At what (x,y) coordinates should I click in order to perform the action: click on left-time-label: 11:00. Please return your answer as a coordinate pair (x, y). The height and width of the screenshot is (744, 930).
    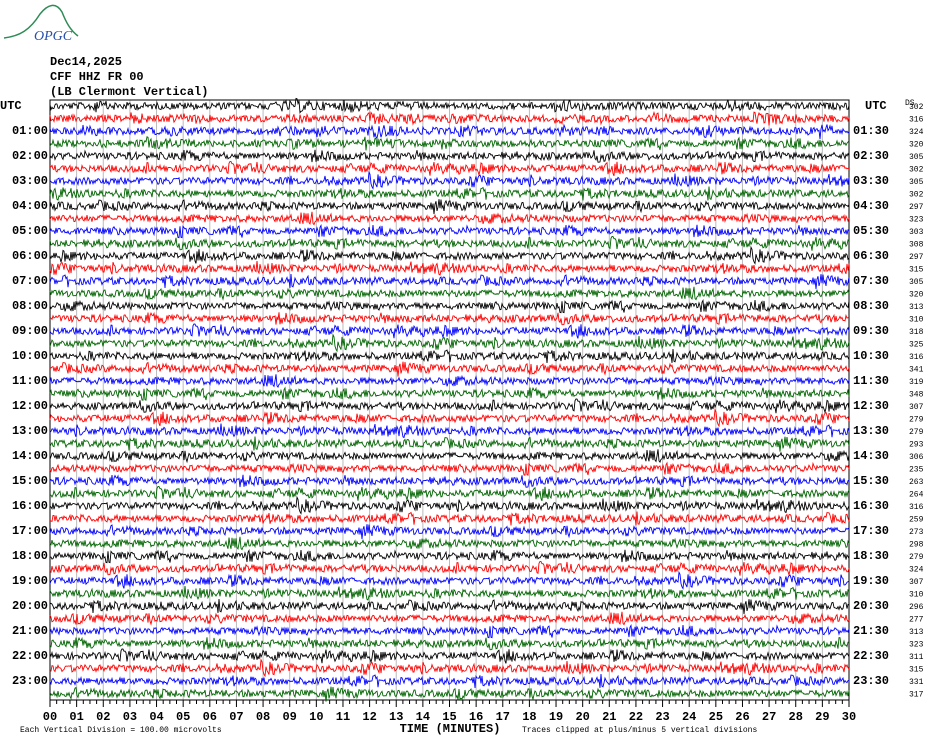
    Looking at the image, I should click on (30, 381).